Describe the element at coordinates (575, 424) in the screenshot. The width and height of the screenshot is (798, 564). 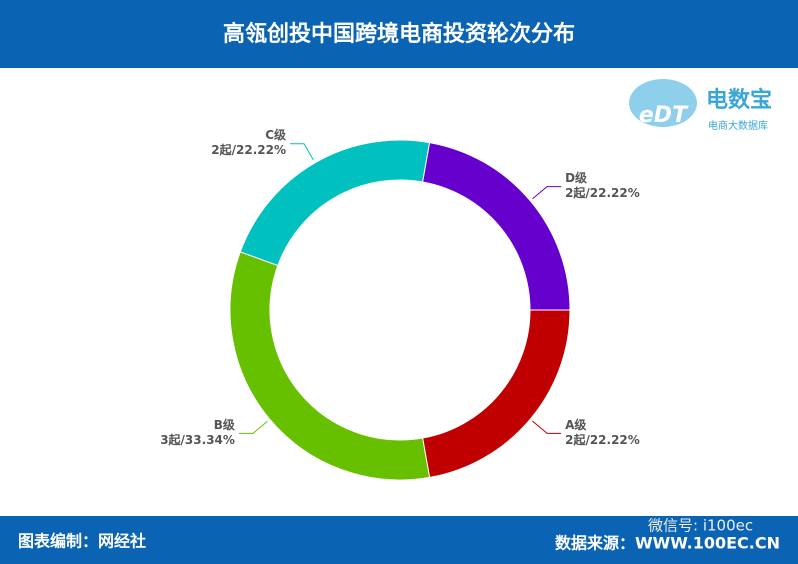
I see `slice-name: A级` at that location.